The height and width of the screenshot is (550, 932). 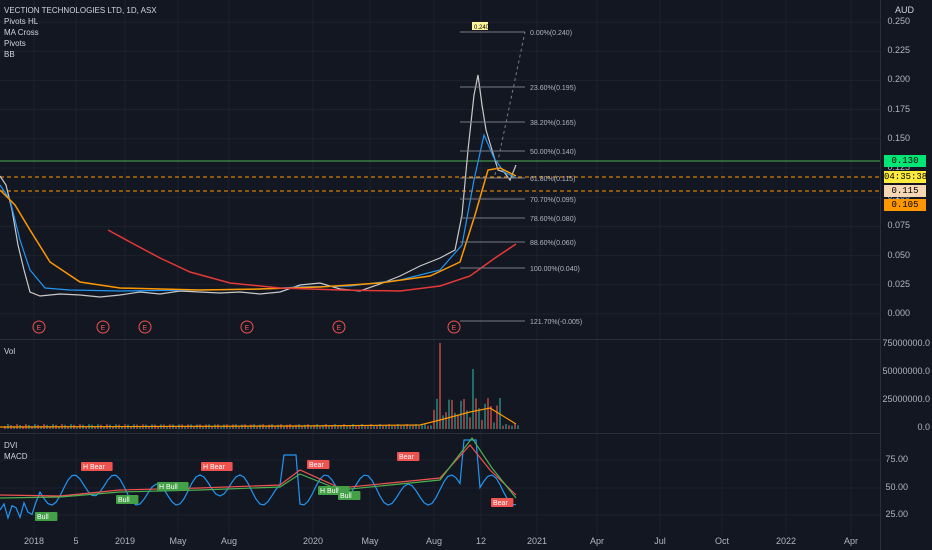 What do you see at coordinates (21, 32) in the screenshot?
I see `indicator-ma-cross: MA Cross` at bounding box center [21, 32].